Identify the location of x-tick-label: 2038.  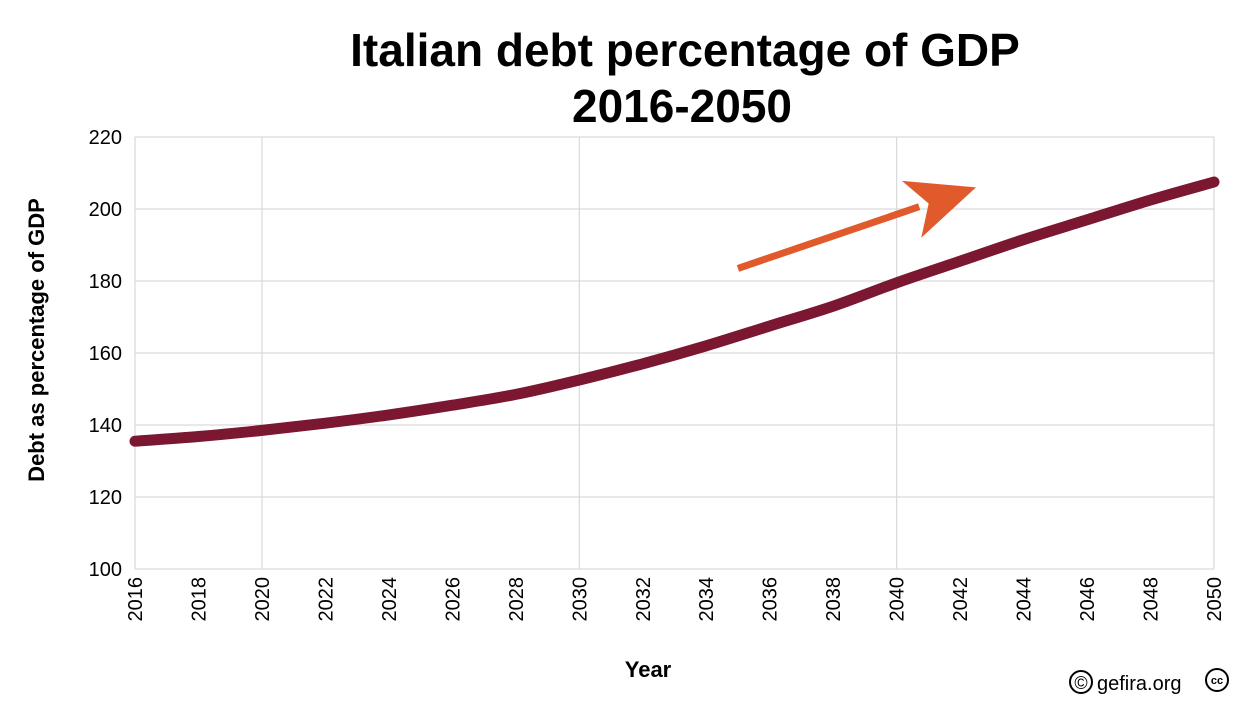
(834, 599).